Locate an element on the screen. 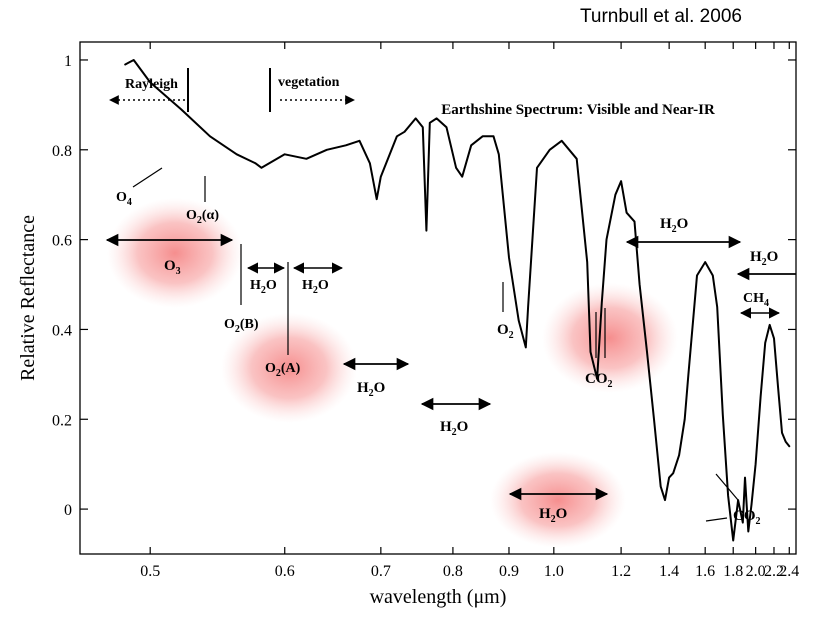 The image size is (821, 618). x-tick-label: 0.6 is located at coordinates (285, 571).